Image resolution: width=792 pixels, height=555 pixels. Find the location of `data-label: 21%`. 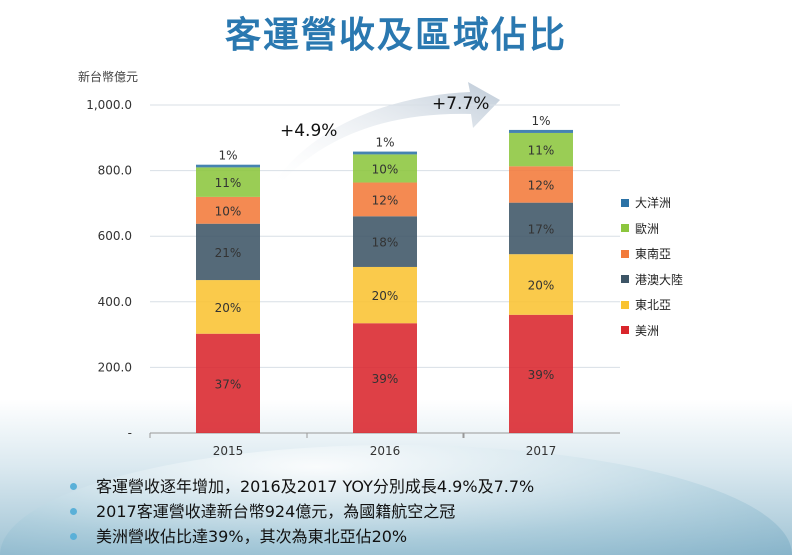

data-label: 21% is located at coordinates (228, 253).